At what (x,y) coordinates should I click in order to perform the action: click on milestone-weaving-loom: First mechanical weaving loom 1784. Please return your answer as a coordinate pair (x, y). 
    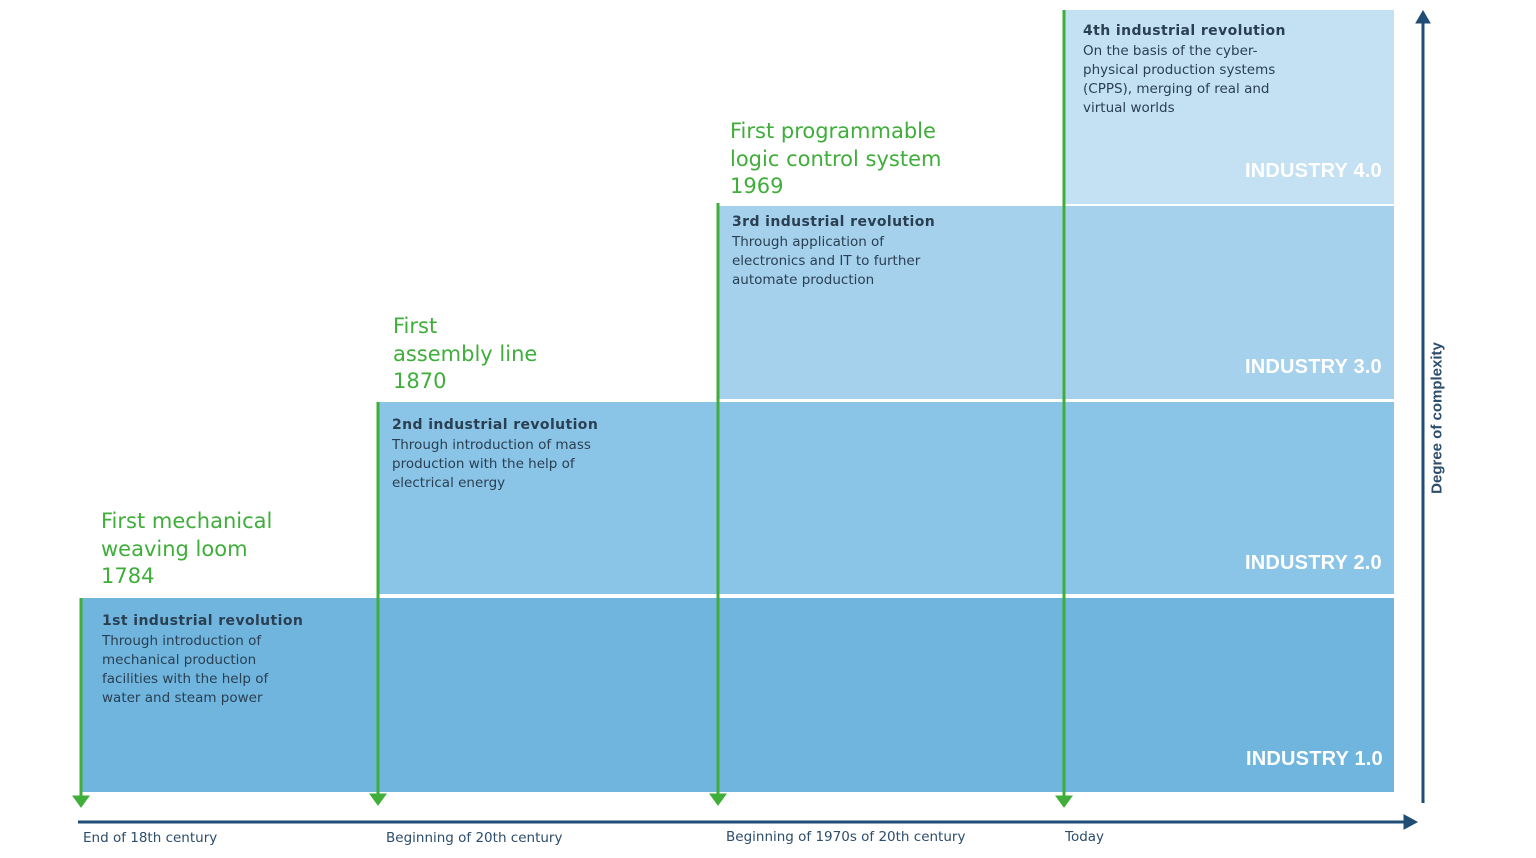
    Looking at the image, I should click on (187, 548).